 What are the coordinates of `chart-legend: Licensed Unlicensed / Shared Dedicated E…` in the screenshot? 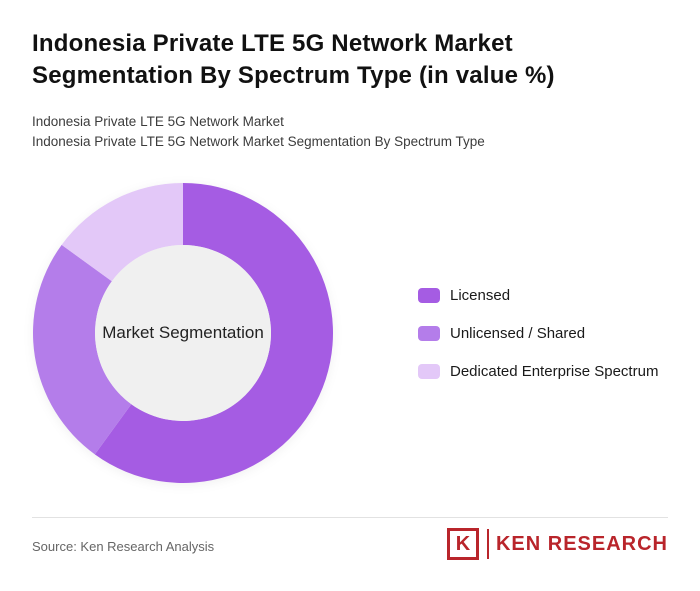 It's located at (538, 341).